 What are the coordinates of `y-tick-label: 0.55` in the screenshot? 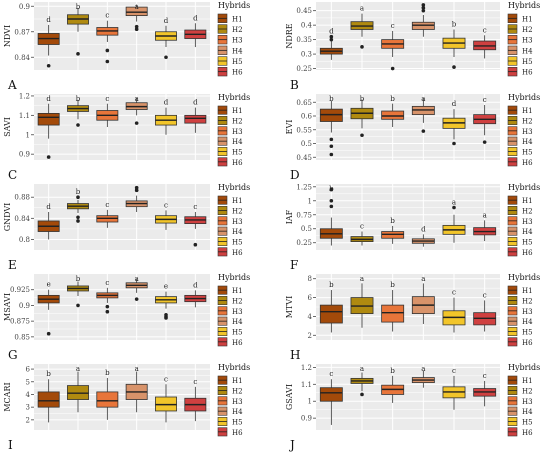 It's located at (304, 130).